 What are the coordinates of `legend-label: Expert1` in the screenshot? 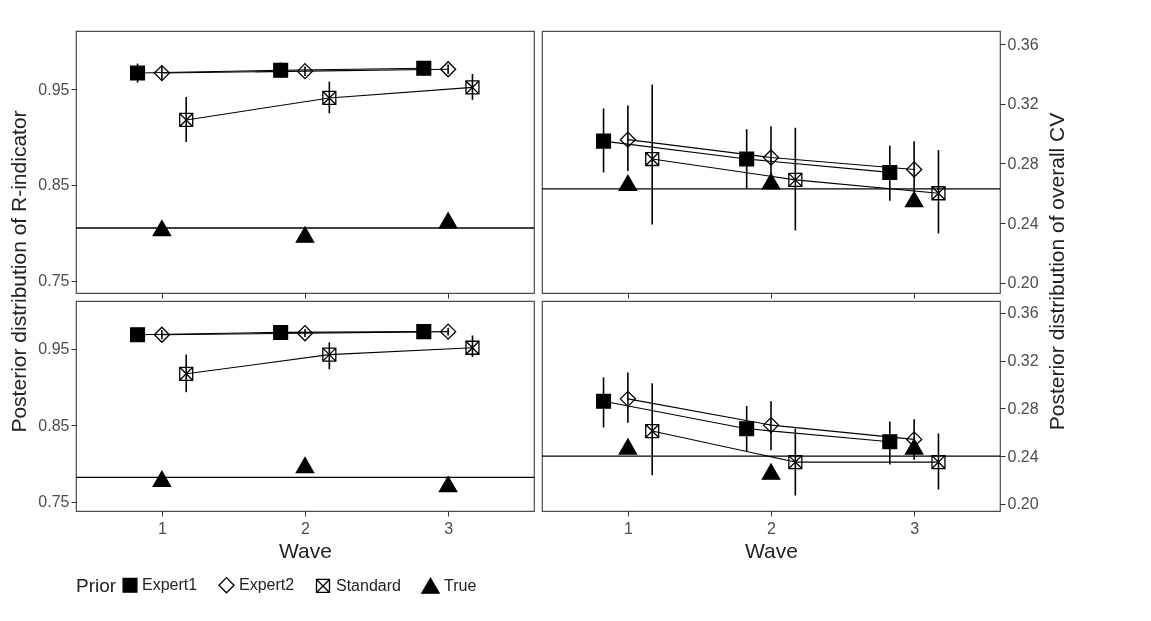 It's located at (170, 585).